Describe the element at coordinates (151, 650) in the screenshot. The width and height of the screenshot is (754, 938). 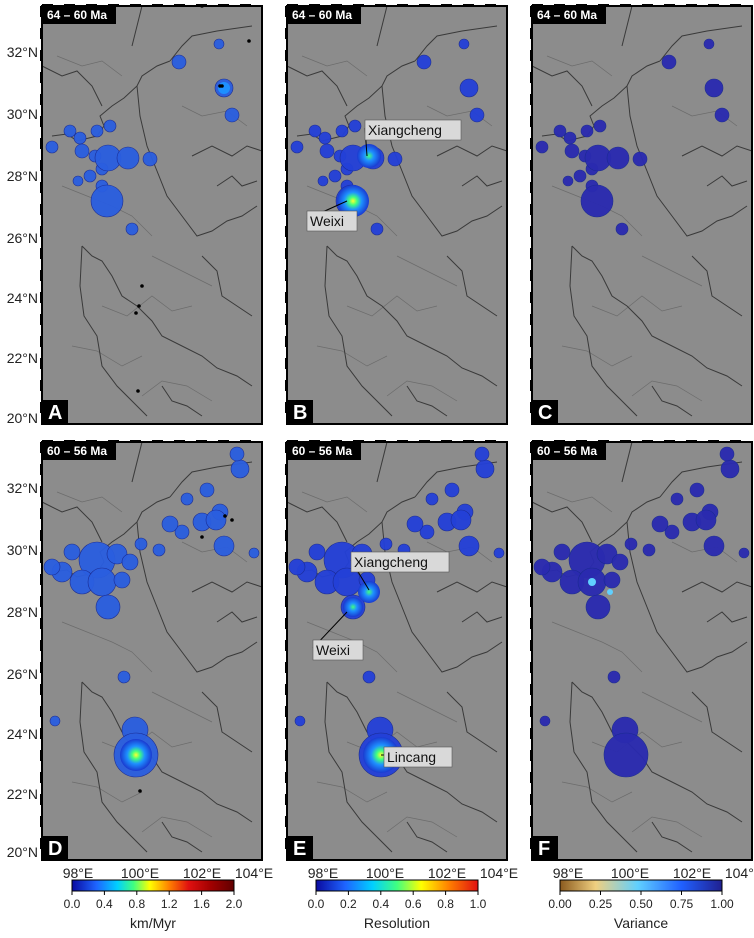
I see `map-panel-d: 60 – 56 Ma D` at that location.